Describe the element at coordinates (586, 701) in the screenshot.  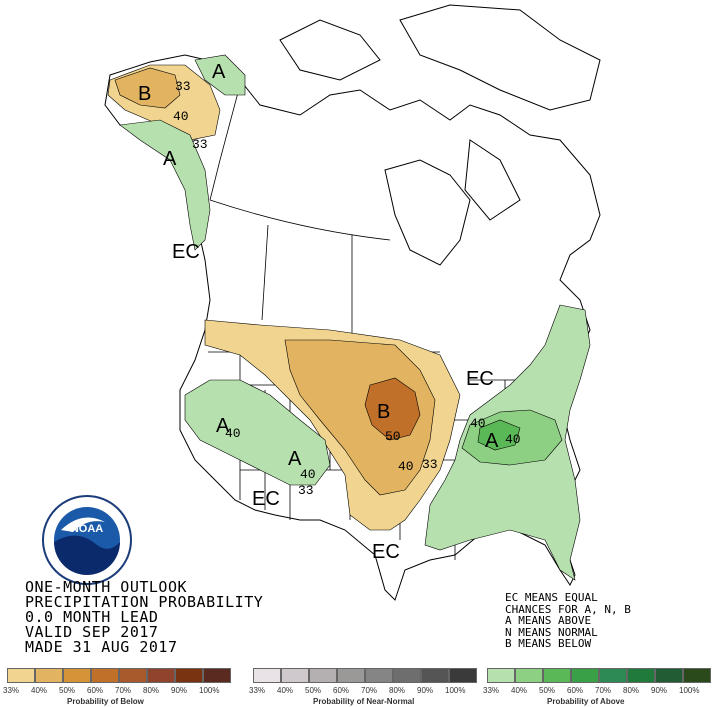
I see `legend-above-caption: Probability of Above` at that location.